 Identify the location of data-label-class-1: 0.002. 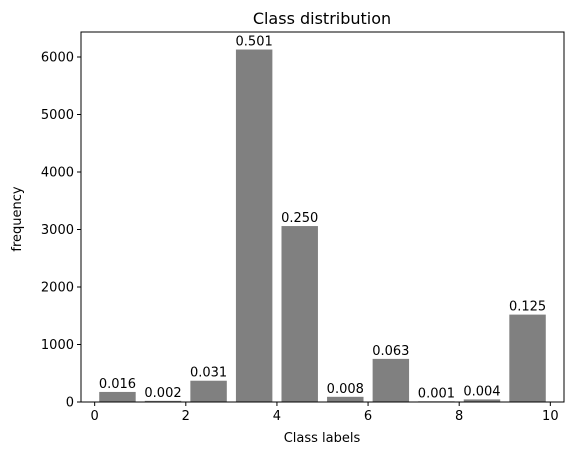
(162, 393).